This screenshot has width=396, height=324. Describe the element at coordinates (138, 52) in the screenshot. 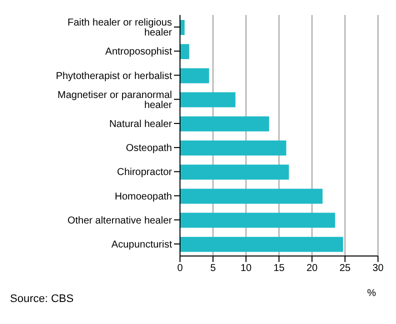

I see `y-tick-label: Antroposophist` at that location.